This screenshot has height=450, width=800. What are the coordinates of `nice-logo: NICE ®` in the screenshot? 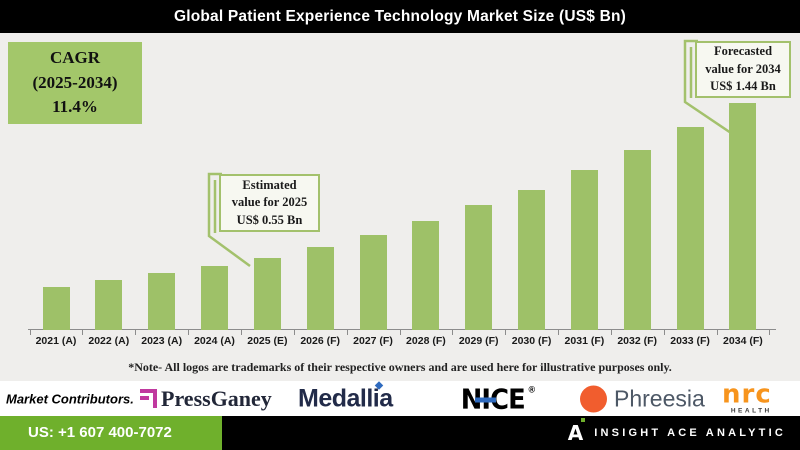 It's located at (497, 398).